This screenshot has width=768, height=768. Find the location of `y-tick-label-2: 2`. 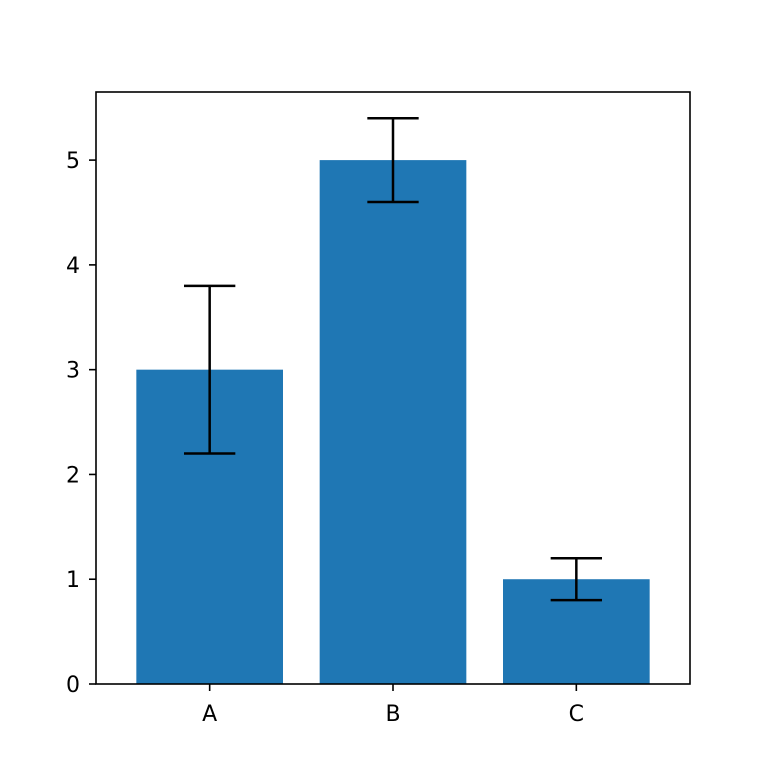

y-tick-label-2: 2 is located at coordinates (73, 475).